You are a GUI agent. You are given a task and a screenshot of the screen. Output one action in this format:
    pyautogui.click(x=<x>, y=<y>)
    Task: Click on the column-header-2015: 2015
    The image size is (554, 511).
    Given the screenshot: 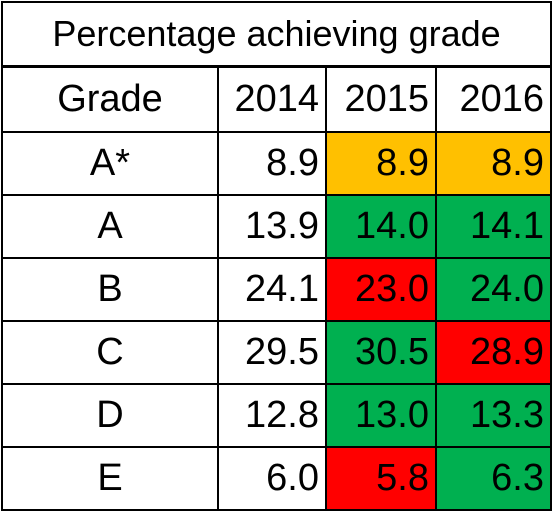 What is the action you would take?
    pyautogui.click(x=381, y=99)
    